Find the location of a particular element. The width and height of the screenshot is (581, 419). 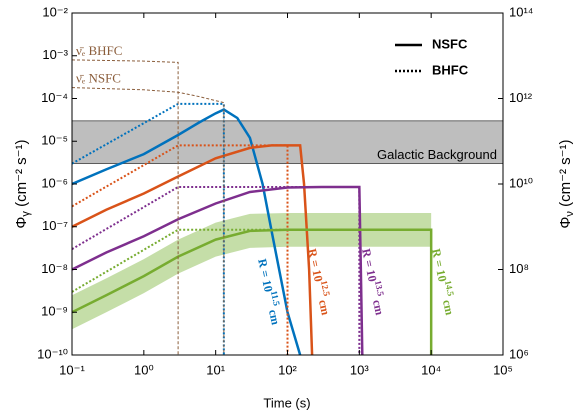

series-name: ν̄ₑ BHFC is located at coordinates (99, 50).